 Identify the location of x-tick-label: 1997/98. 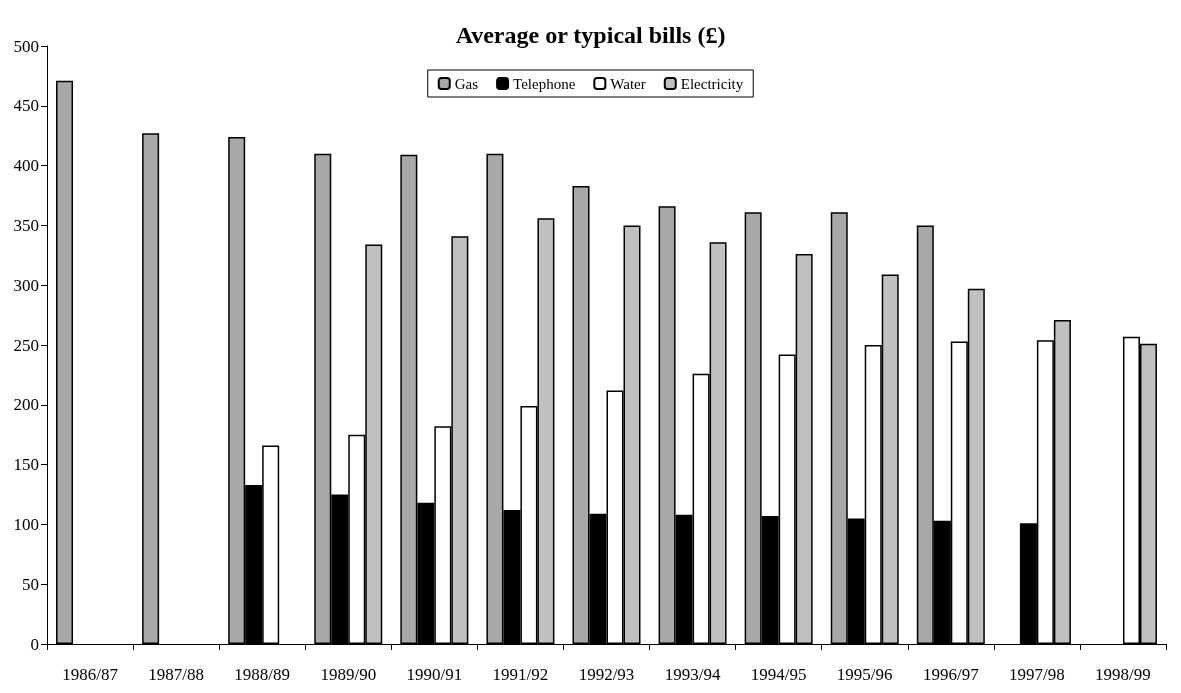
(1037, 674).